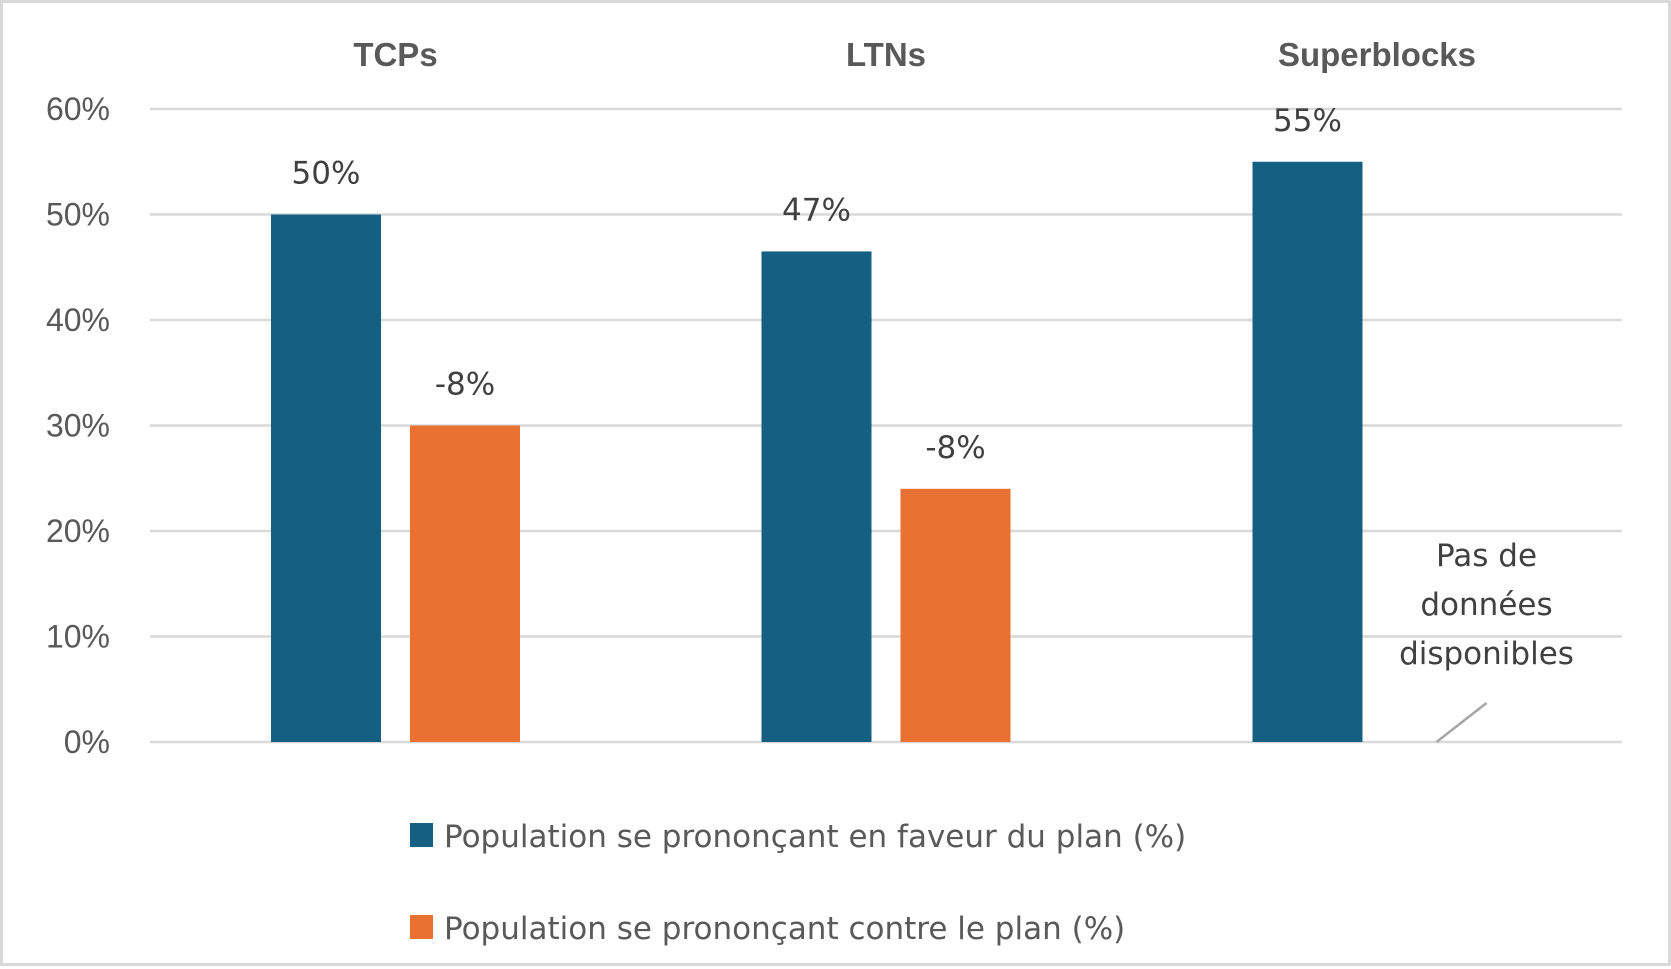 This screenshot has width=1671, height=969. I want to click on annotation-leader-line, so click(1461, 722).